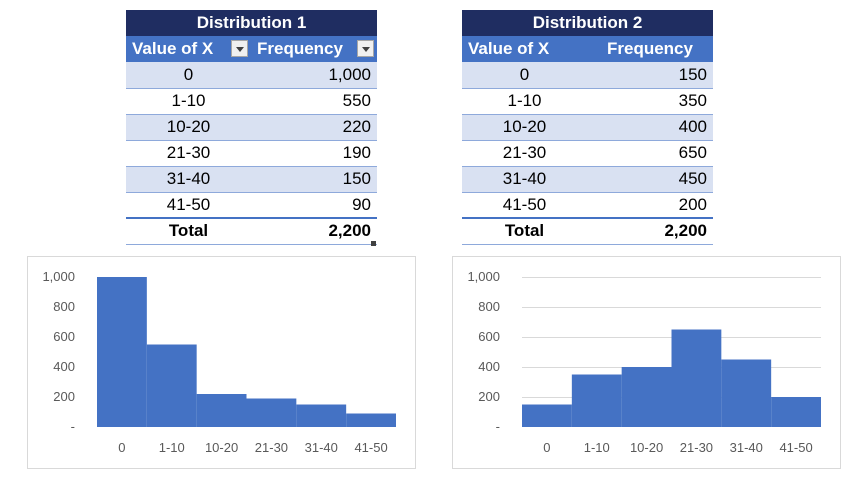 The height and width of the screenshot is (486, 862). I want to click on table-row: 41-50 90, so click(251, 205).